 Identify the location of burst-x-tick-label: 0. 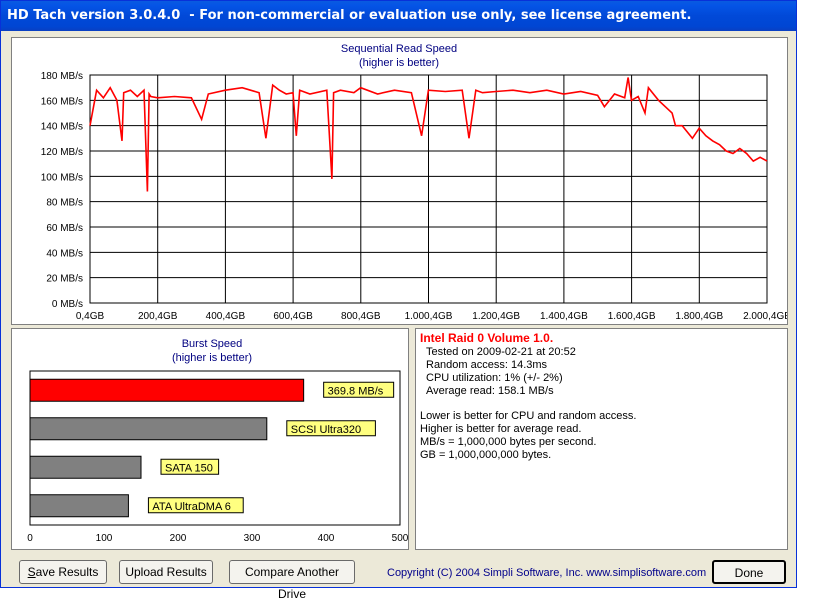
(30, 538).